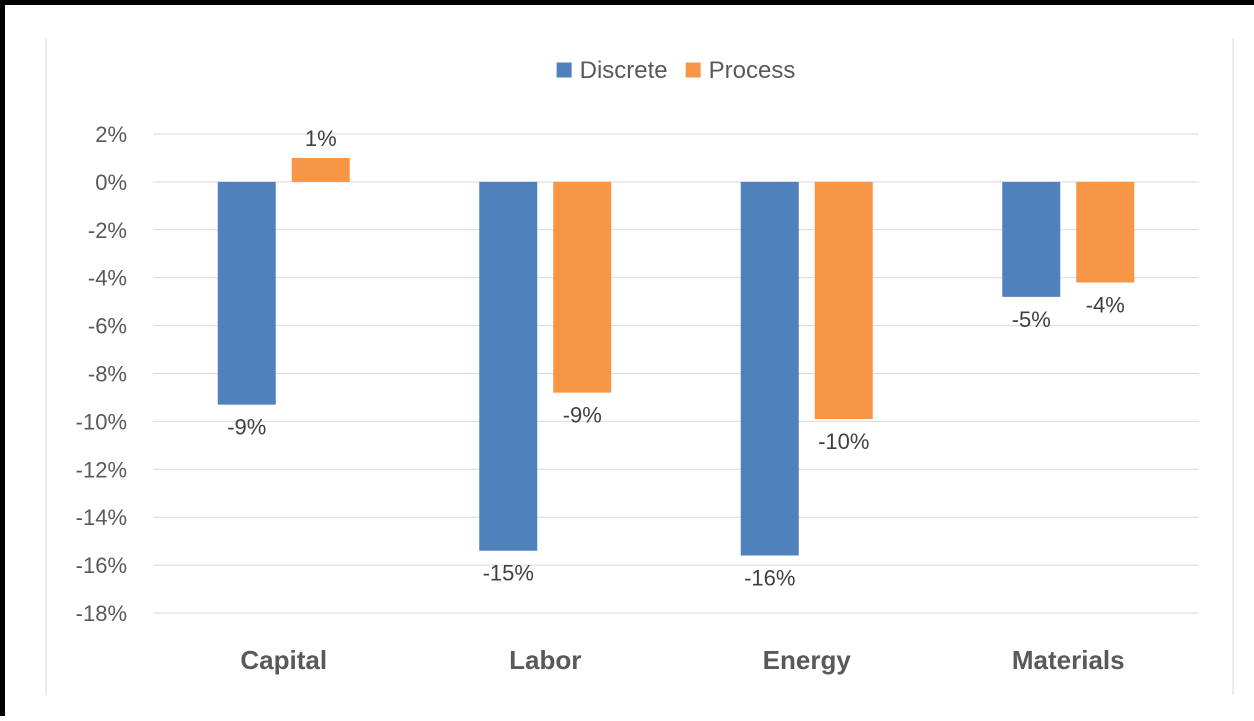 This screenshot has height=721, width=1254. What do you see at coordinates (508, 573) in the screenshot?
I see `data-label: -15%` at bounding box center [508, 573].